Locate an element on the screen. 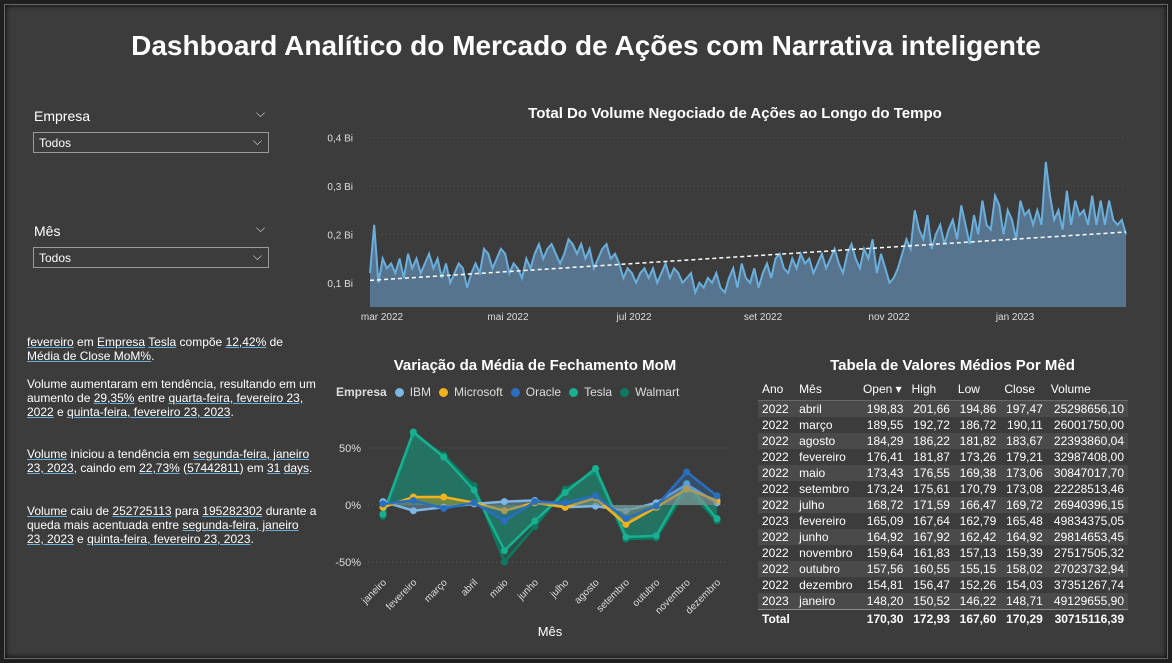 The width and height of the screenshot is (1172, 663). column-header: High is located at coordinates (930, 389).